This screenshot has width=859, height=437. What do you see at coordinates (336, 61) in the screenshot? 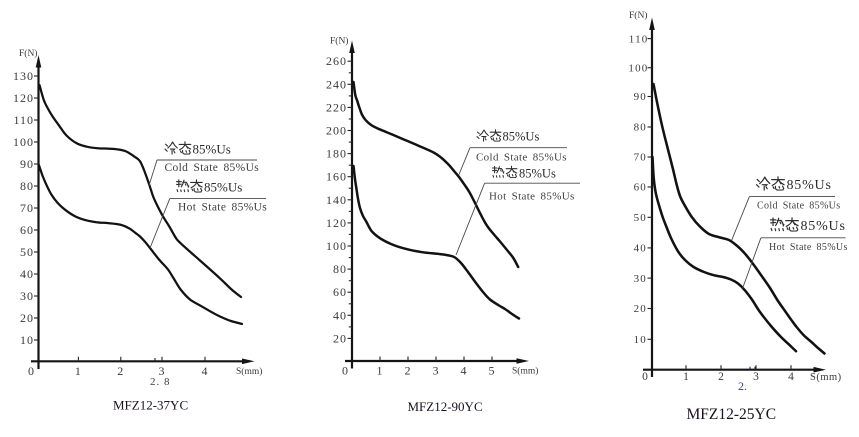
I see `svg-text: 260` at bounding box center [336, 61].